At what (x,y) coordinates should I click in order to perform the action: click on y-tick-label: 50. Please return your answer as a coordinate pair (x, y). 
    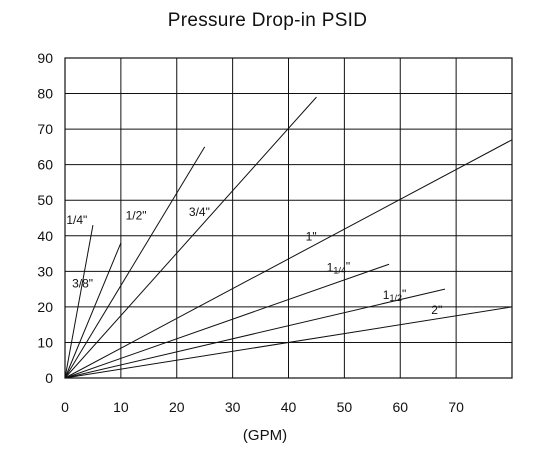
    Looking at the image, I should click on (45, 200).